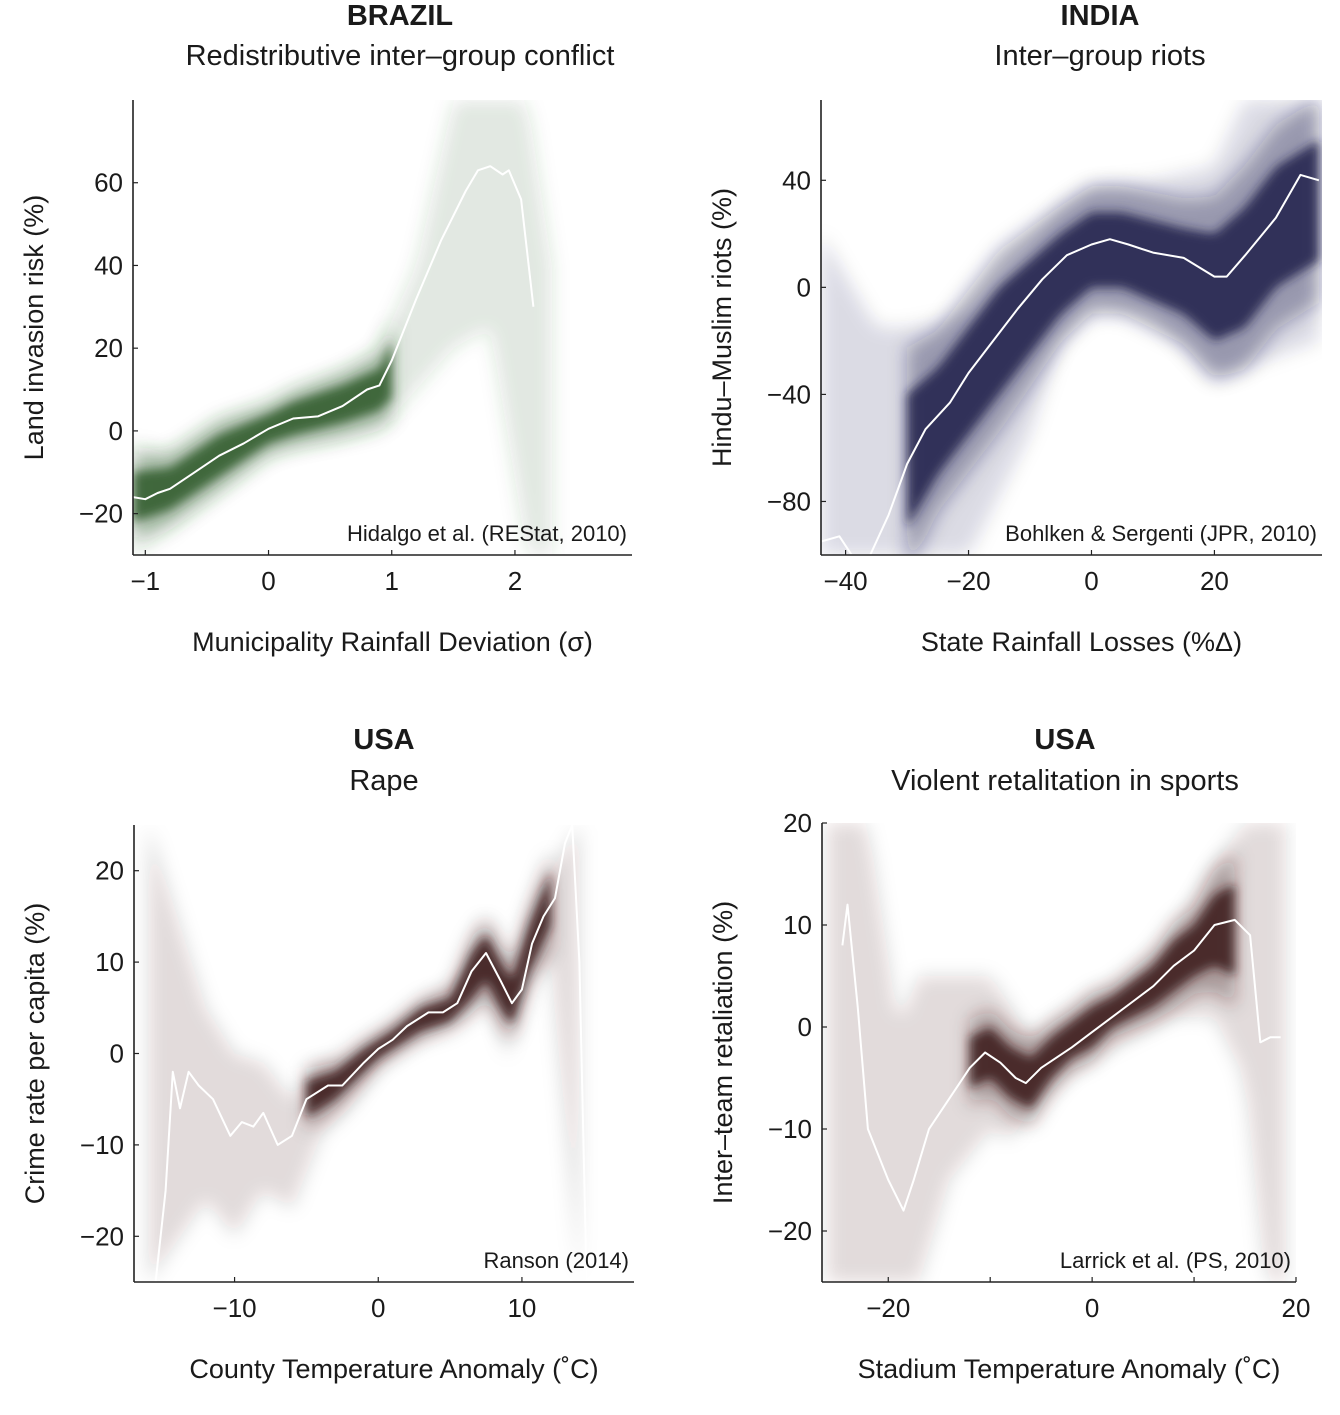 This screenshot has width=1340, height=1415. Describe the element at coordinates (789, 394) in the screenshot. I see `y-tick-label: −40` at that location.